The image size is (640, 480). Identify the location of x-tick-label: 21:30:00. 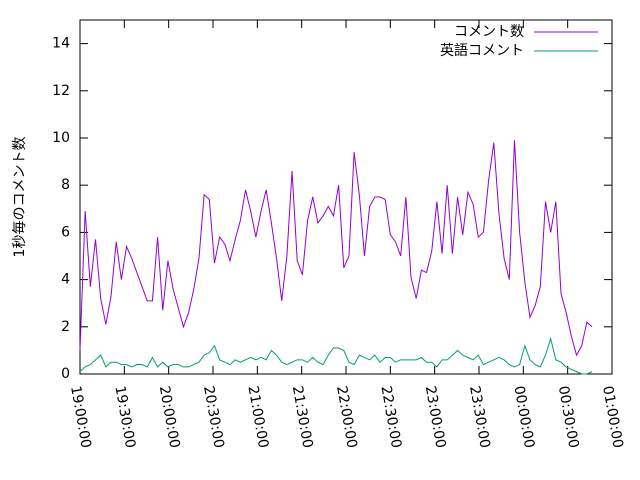
(302, 417).